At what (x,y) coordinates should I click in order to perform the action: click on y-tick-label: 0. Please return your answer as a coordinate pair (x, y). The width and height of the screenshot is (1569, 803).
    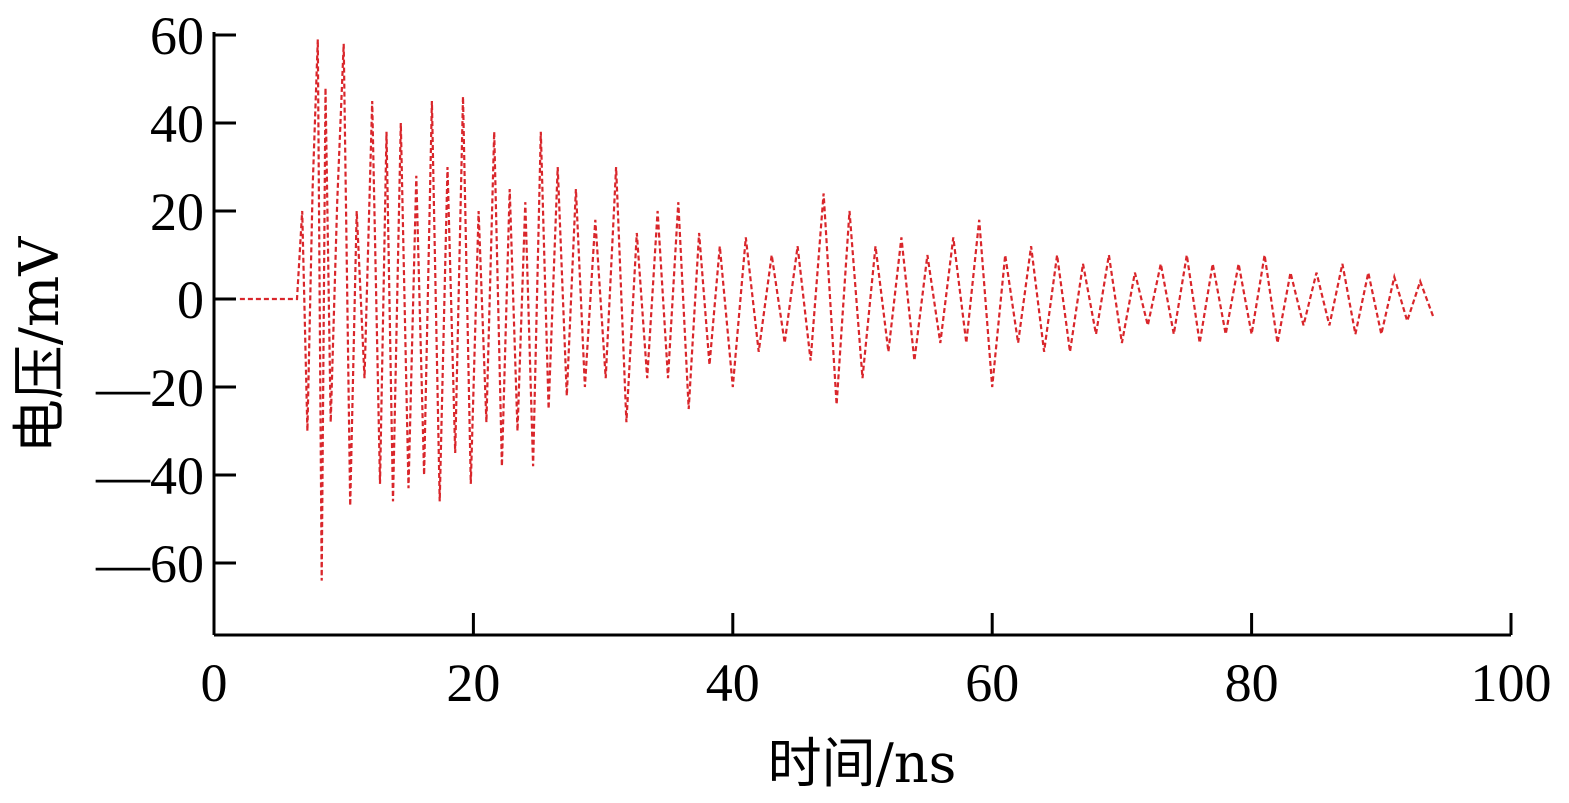
    Looking at the image, I should click on (190, 300).